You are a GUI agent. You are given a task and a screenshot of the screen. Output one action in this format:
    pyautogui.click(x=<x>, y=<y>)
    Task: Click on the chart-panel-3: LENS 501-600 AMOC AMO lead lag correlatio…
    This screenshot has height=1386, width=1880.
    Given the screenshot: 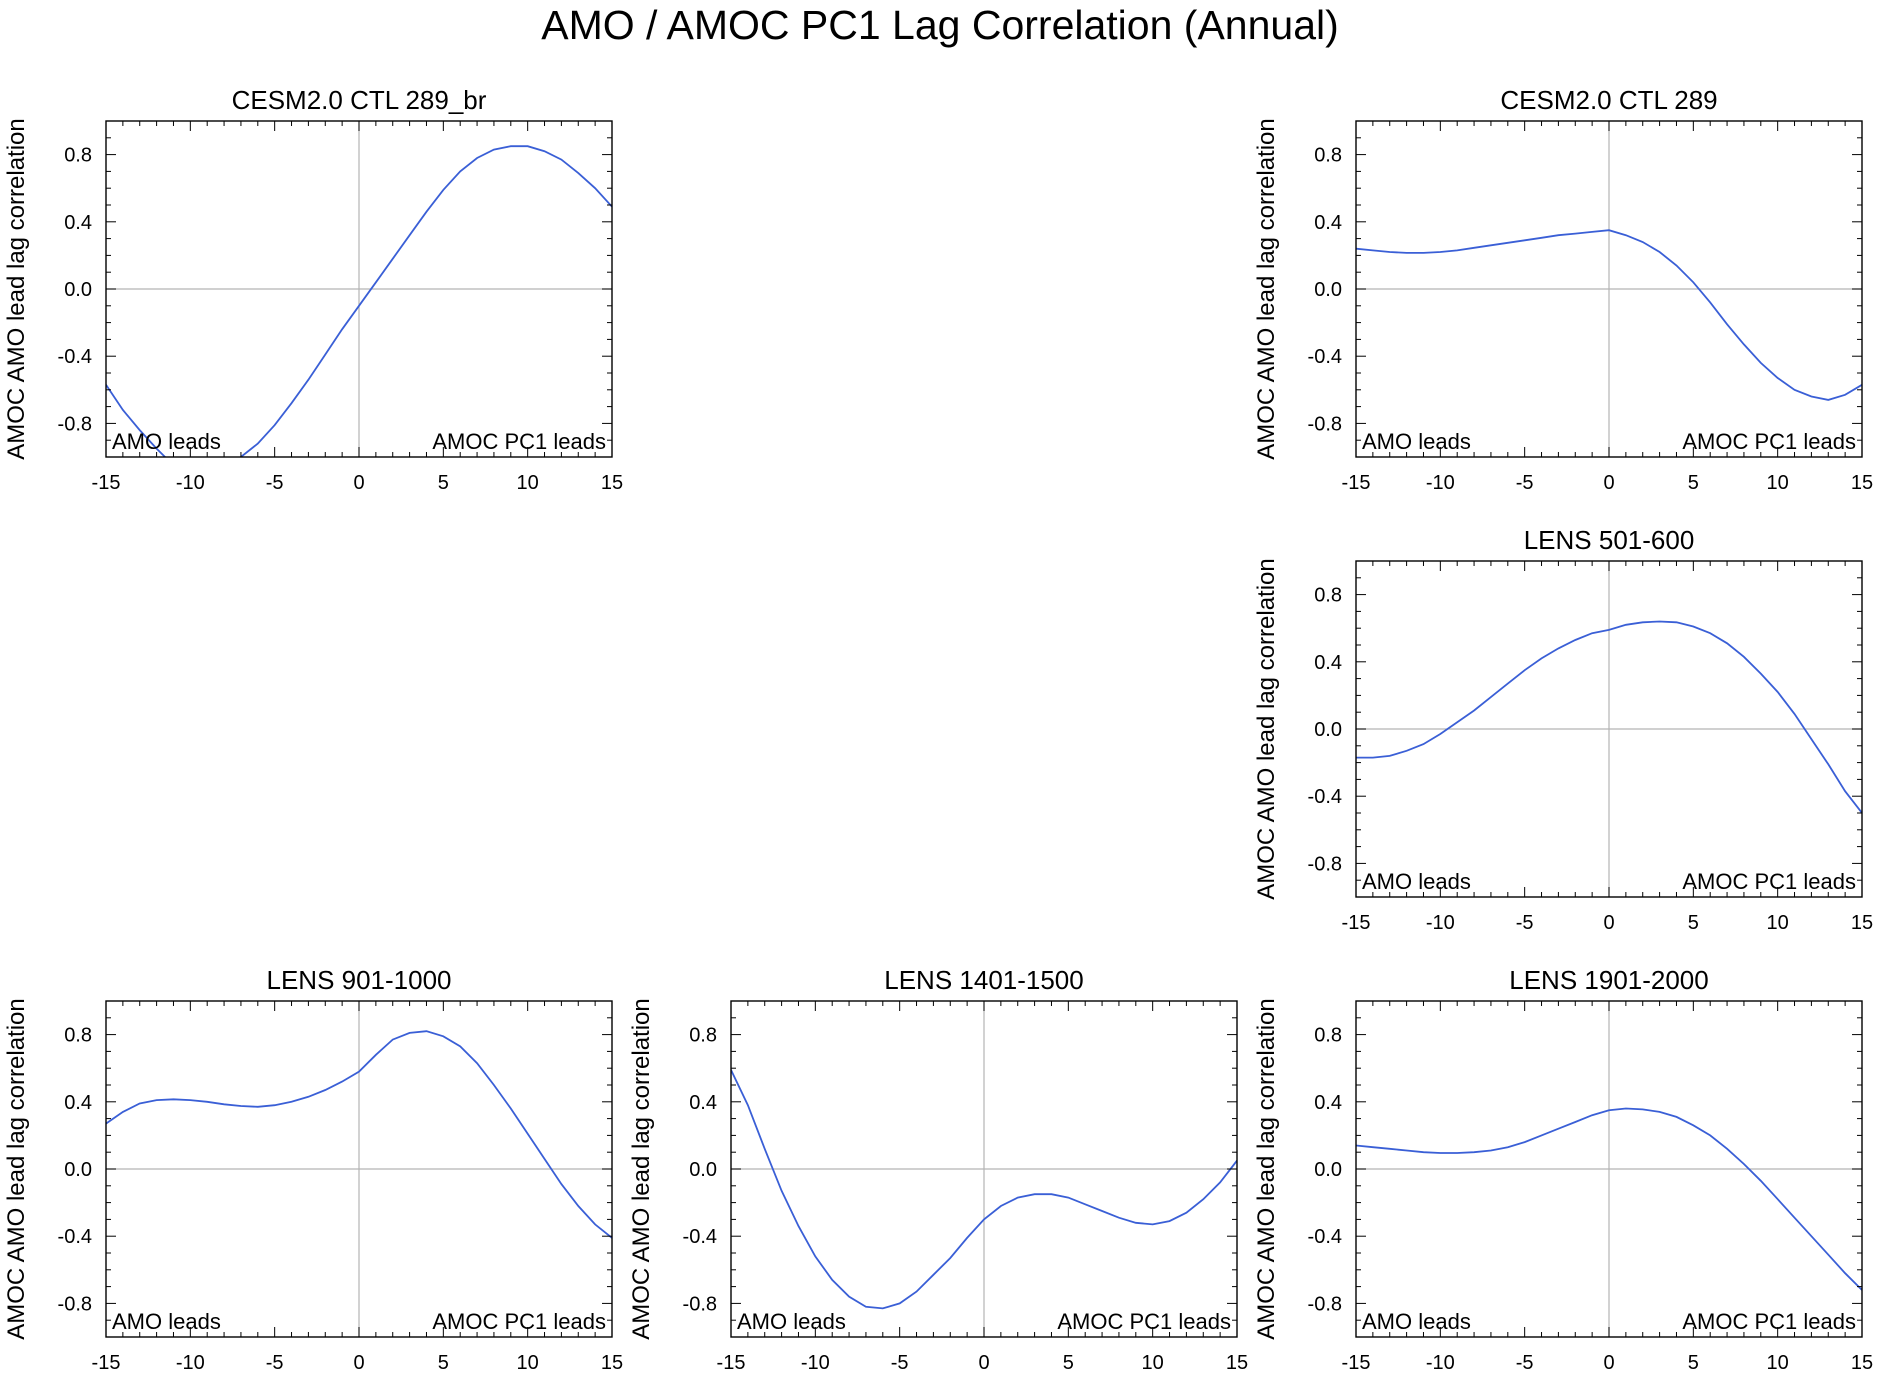 What is the action you would take?
    pyautogui.click(x=1563, y=729)
    